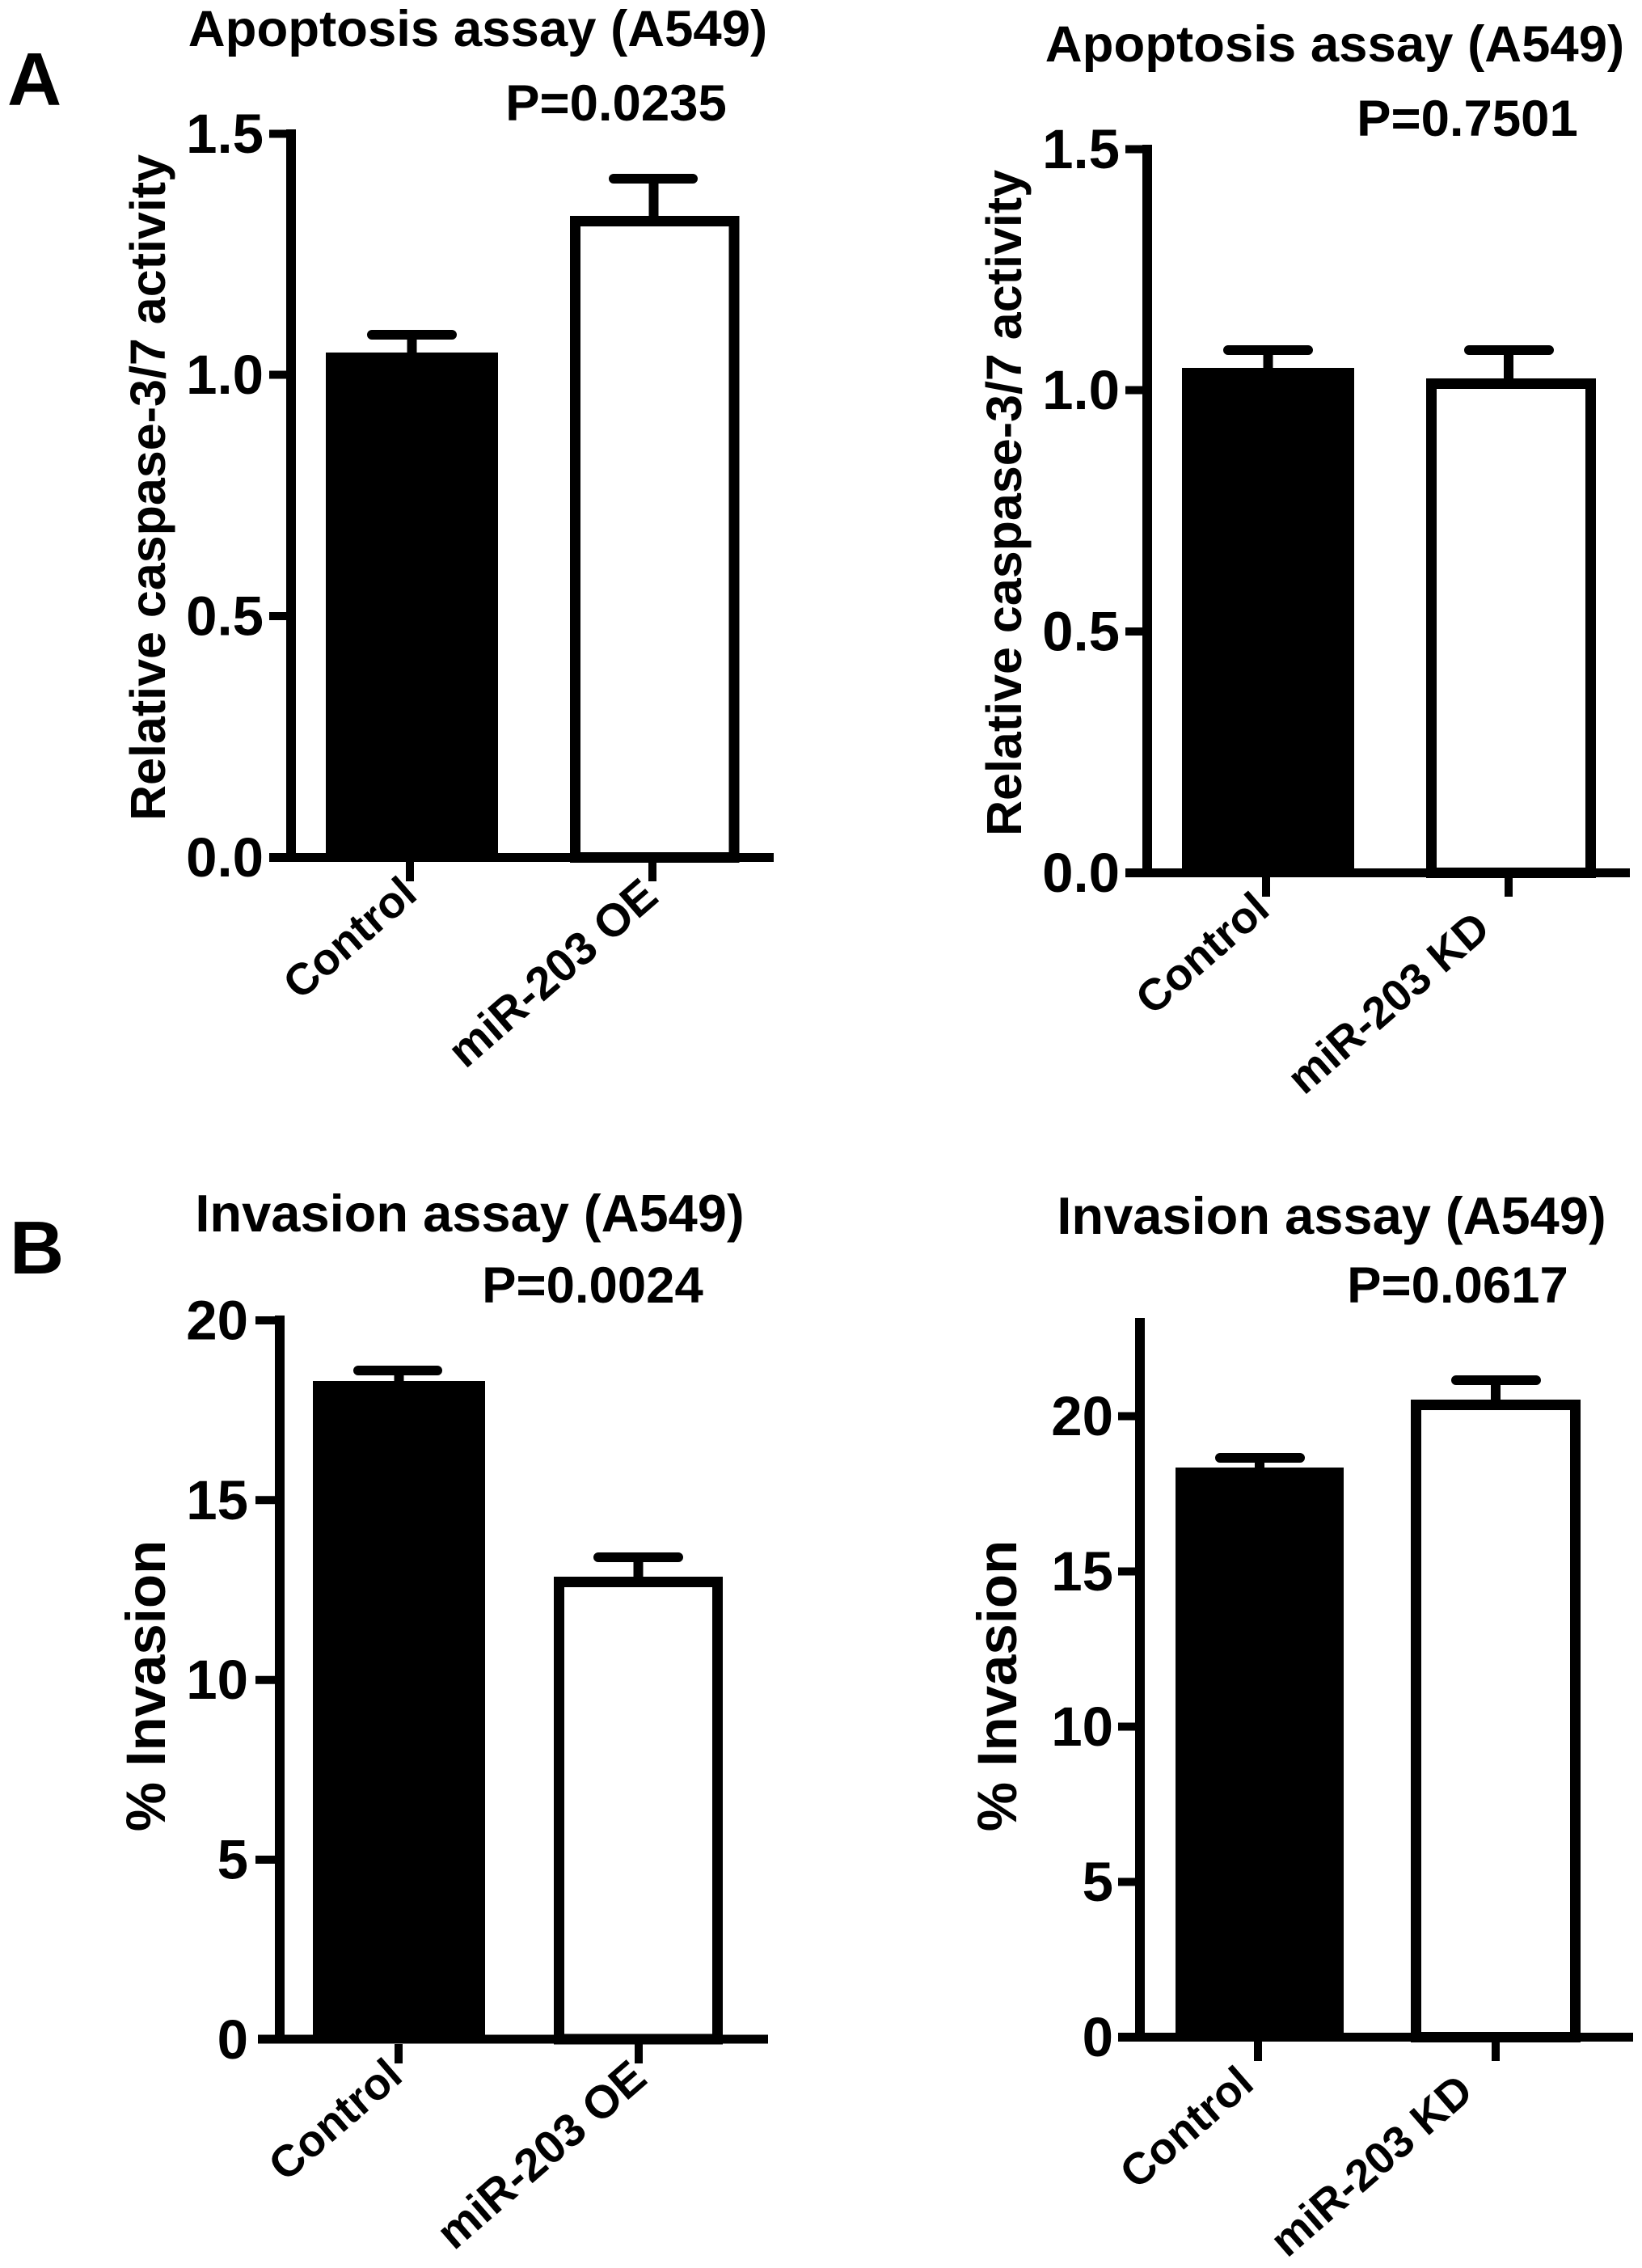  What do you see at coordinates (616, 103) in the screenshot?
I see `svg-text: P=0.0235` at bounding box center [616, 103].